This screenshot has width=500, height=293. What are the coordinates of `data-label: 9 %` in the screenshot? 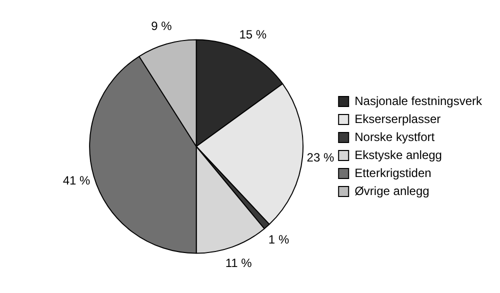 It's located at (161, 26).